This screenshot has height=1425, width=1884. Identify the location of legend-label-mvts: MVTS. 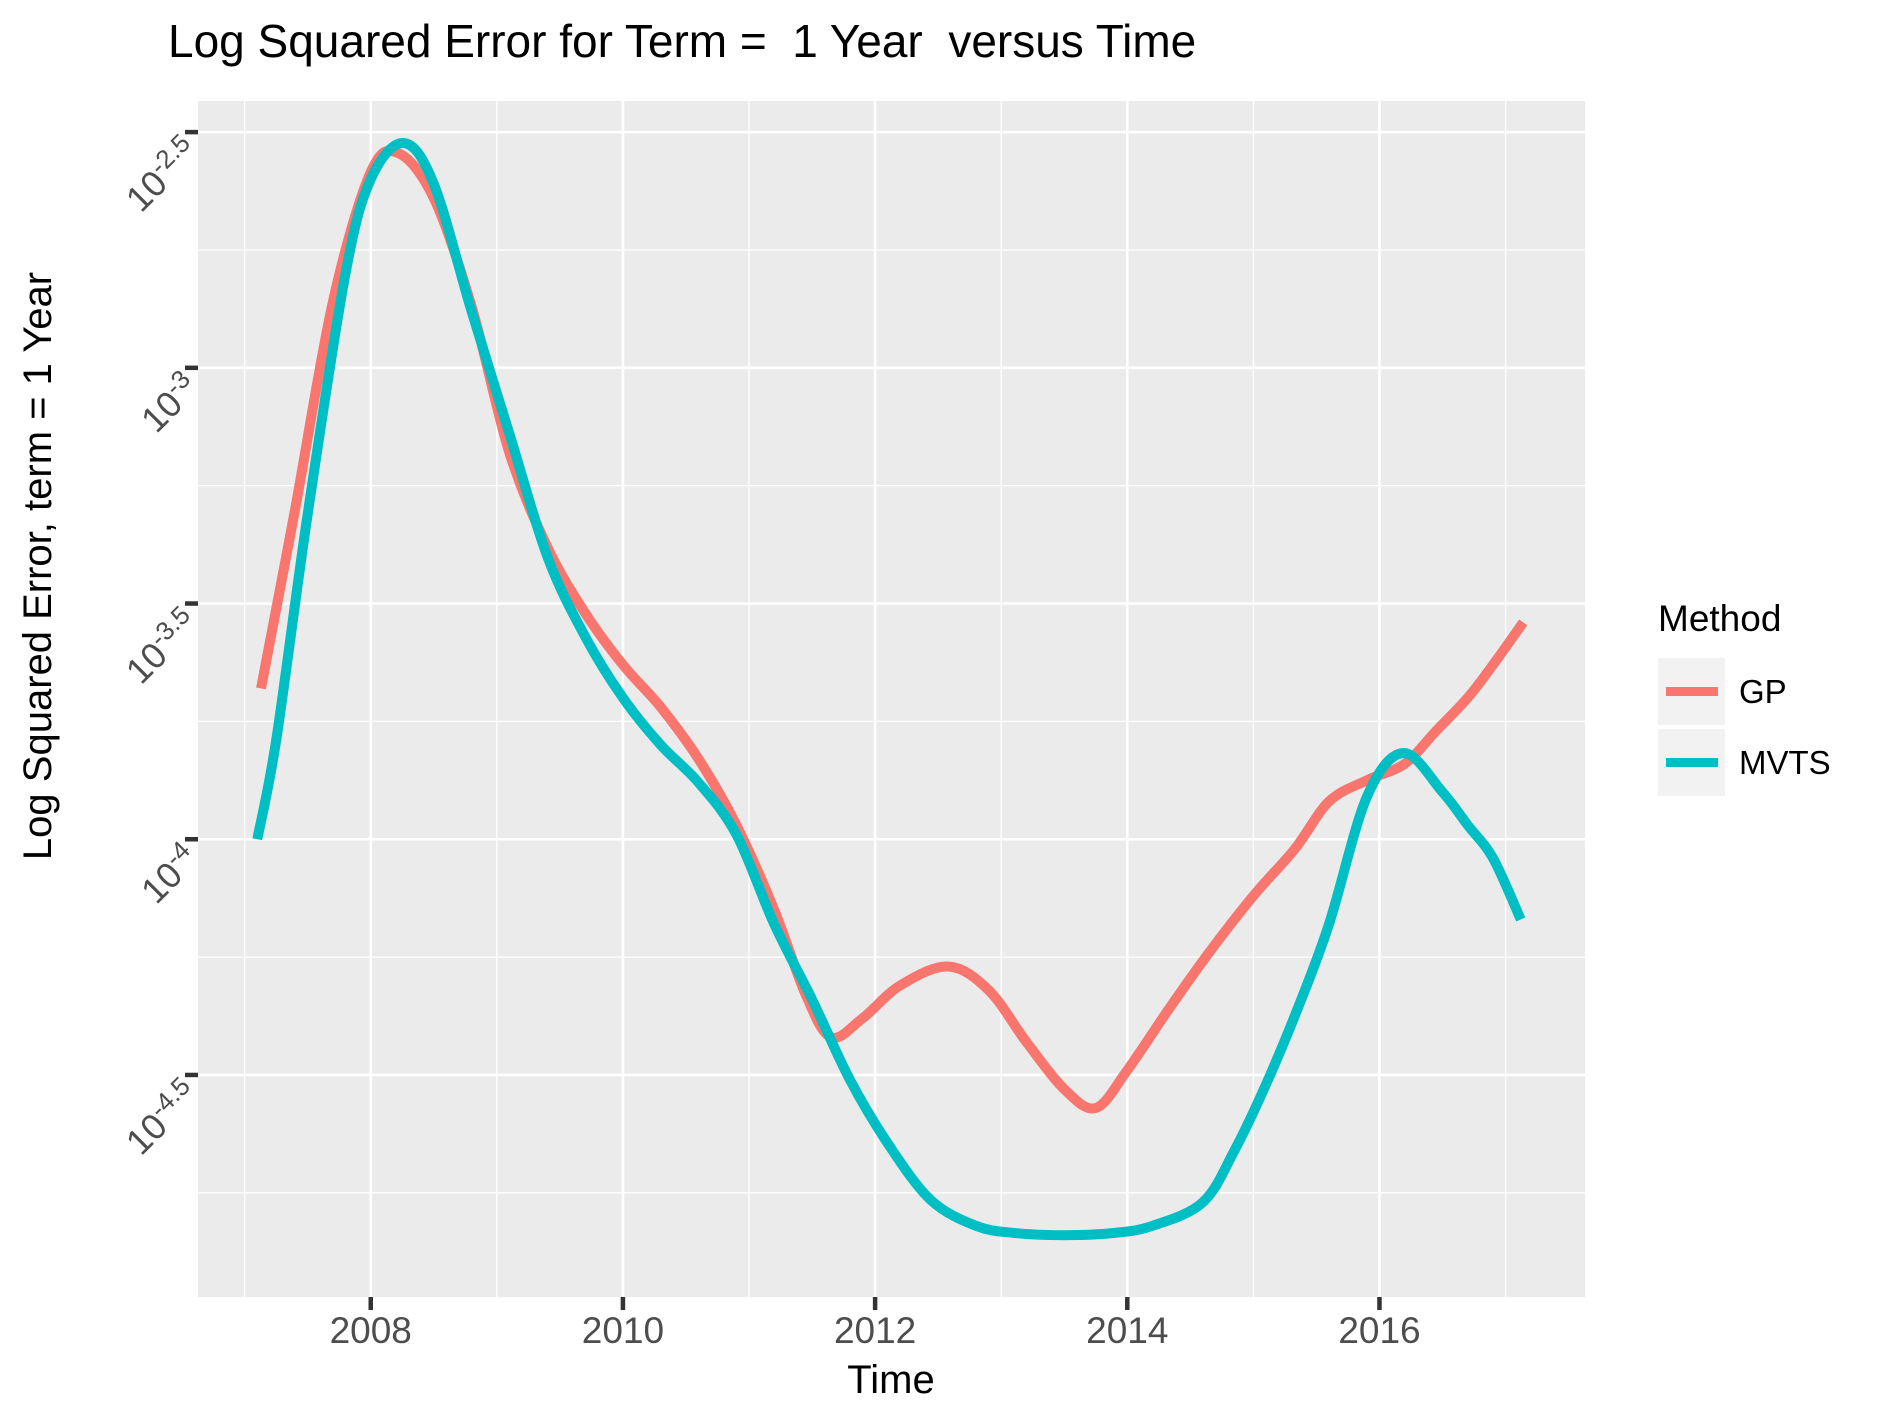
(1785, 762).